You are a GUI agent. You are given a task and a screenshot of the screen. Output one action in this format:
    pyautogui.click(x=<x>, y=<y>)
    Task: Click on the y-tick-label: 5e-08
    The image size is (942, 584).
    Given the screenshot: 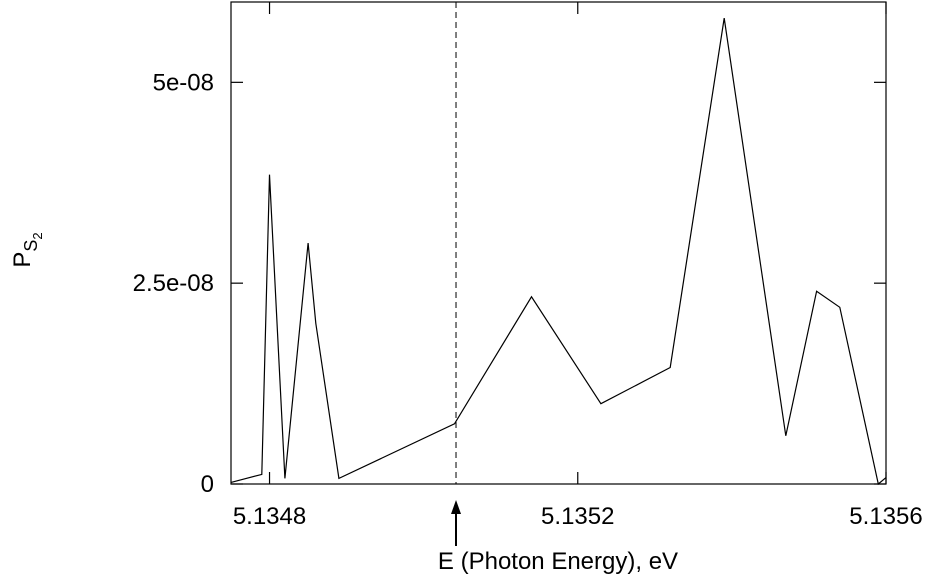 What is the action you would take?
    pyautogui.click(x=183, y=82)
    